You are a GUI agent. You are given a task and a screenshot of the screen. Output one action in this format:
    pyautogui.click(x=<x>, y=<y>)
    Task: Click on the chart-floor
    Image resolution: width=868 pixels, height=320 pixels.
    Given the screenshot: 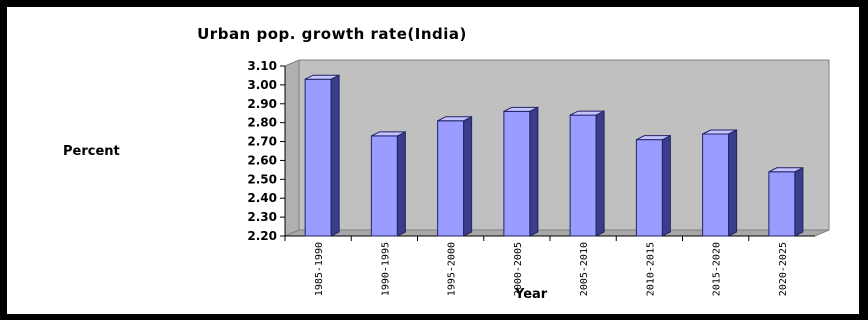 What is the action you would take?
    pyautogui.click(x=557, y=233)
    